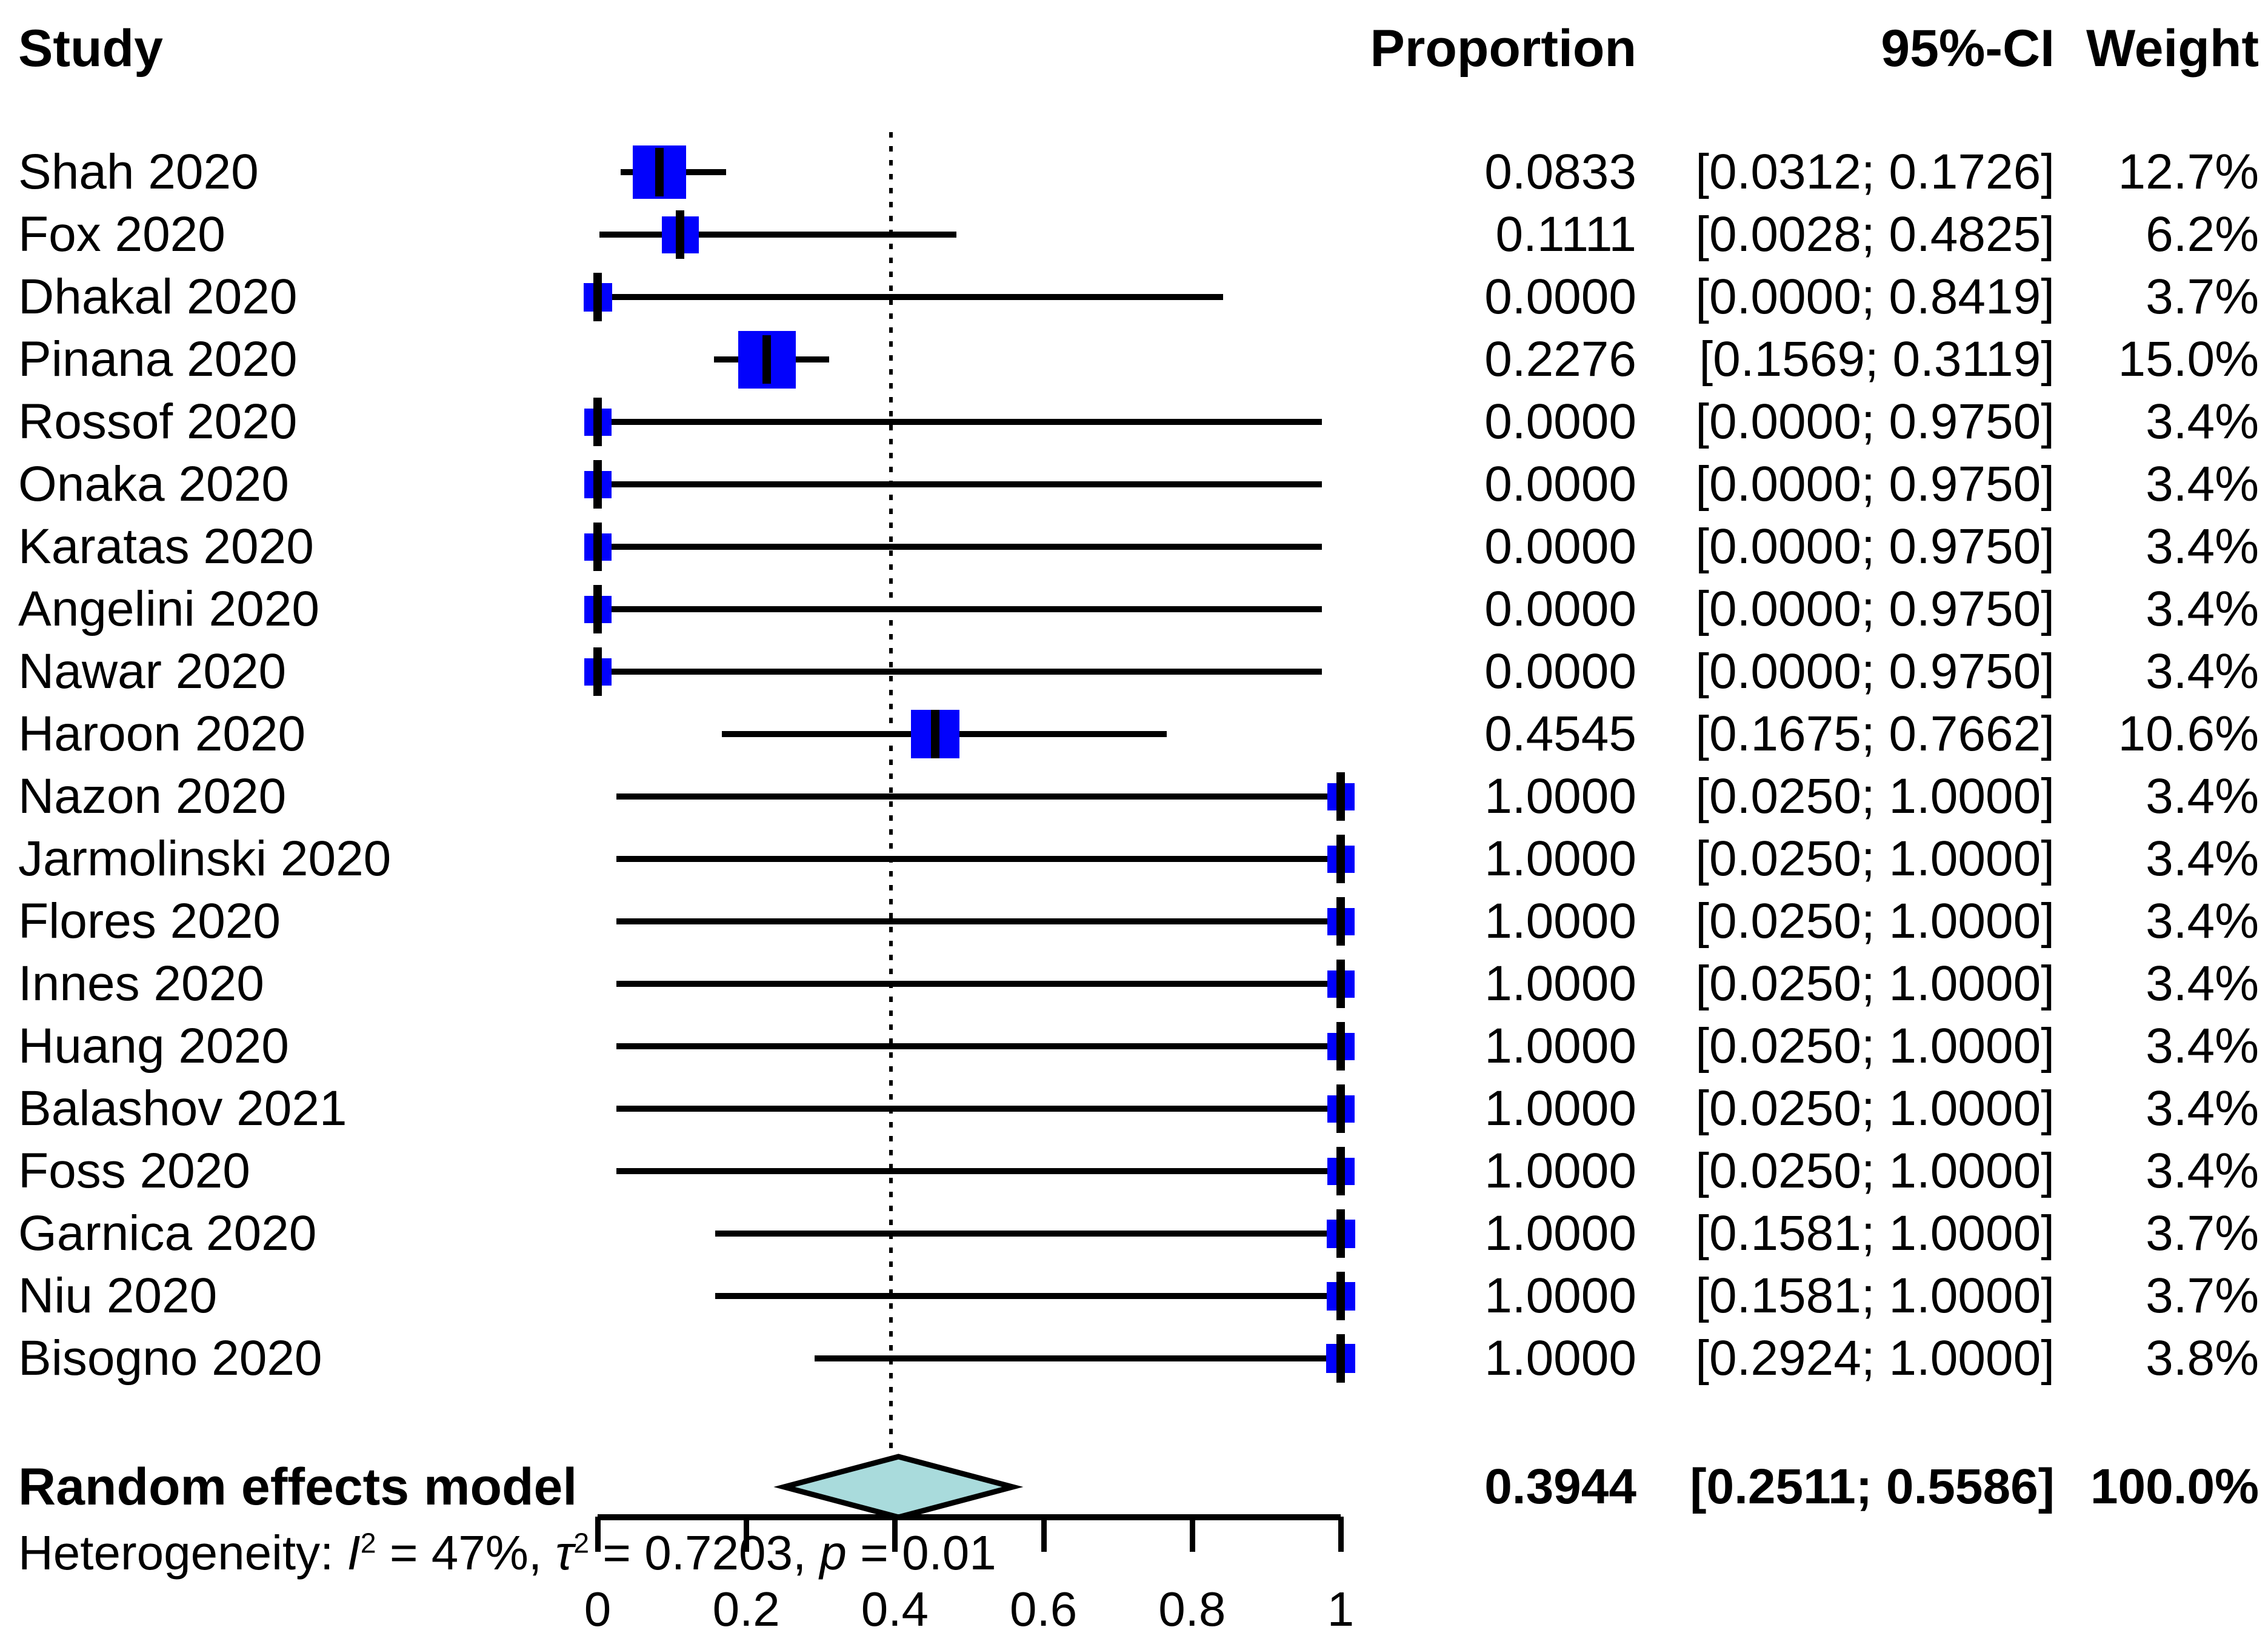  What do you see at coordinates (2172, 48) in the screenshot?
I see `header-weight: Weight` at bounding box center [2172, 48].